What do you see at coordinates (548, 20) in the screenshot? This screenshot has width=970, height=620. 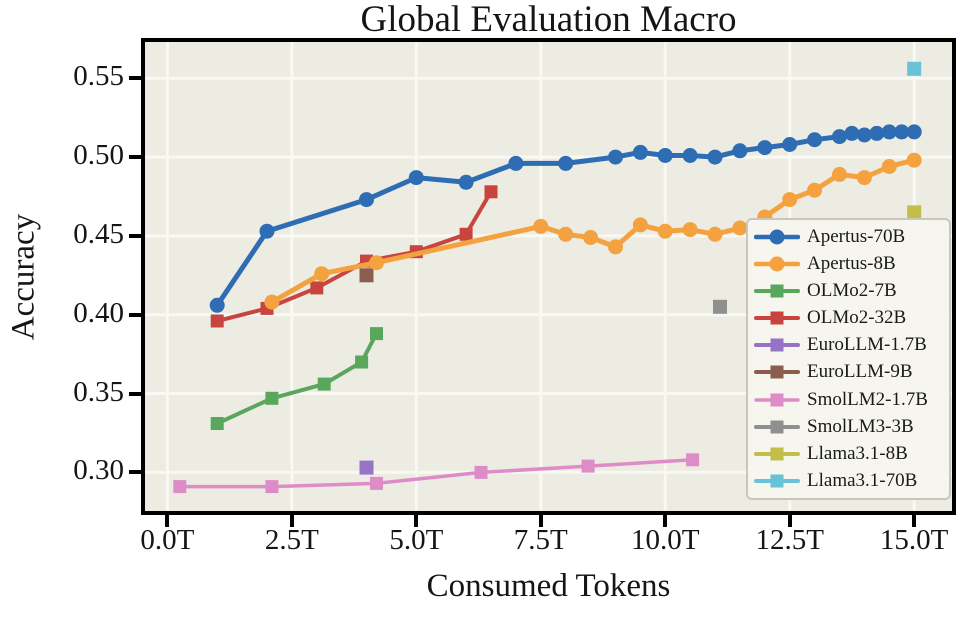 I see `chart-title: Global Evaluation Macro` at bounding box center [548, 20].